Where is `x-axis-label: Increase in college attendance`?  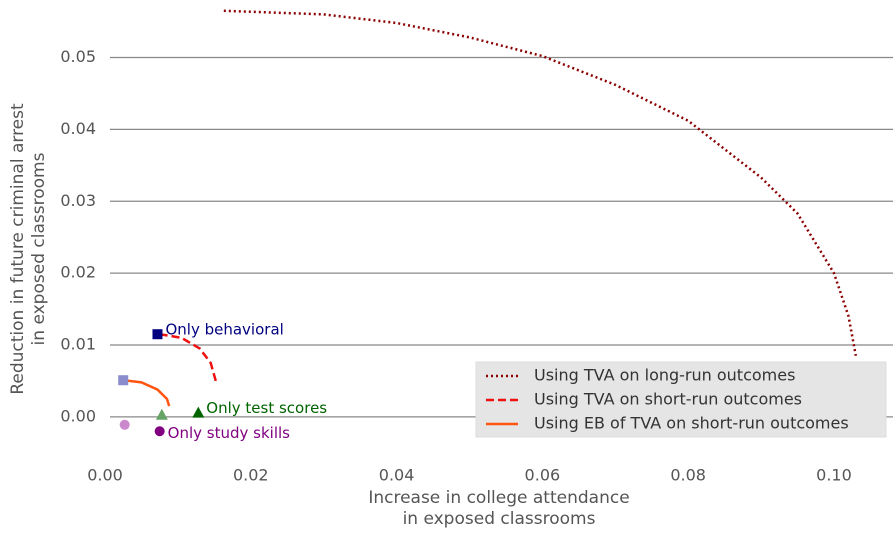
x-axis-label: Increase in college attendance is located at coordinates (498, 498).